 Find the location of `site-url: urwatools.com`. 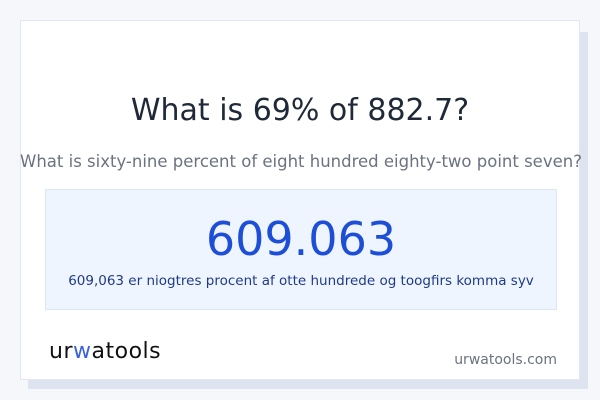

site-url: urwatools.com is located at coordinates (505, 360).